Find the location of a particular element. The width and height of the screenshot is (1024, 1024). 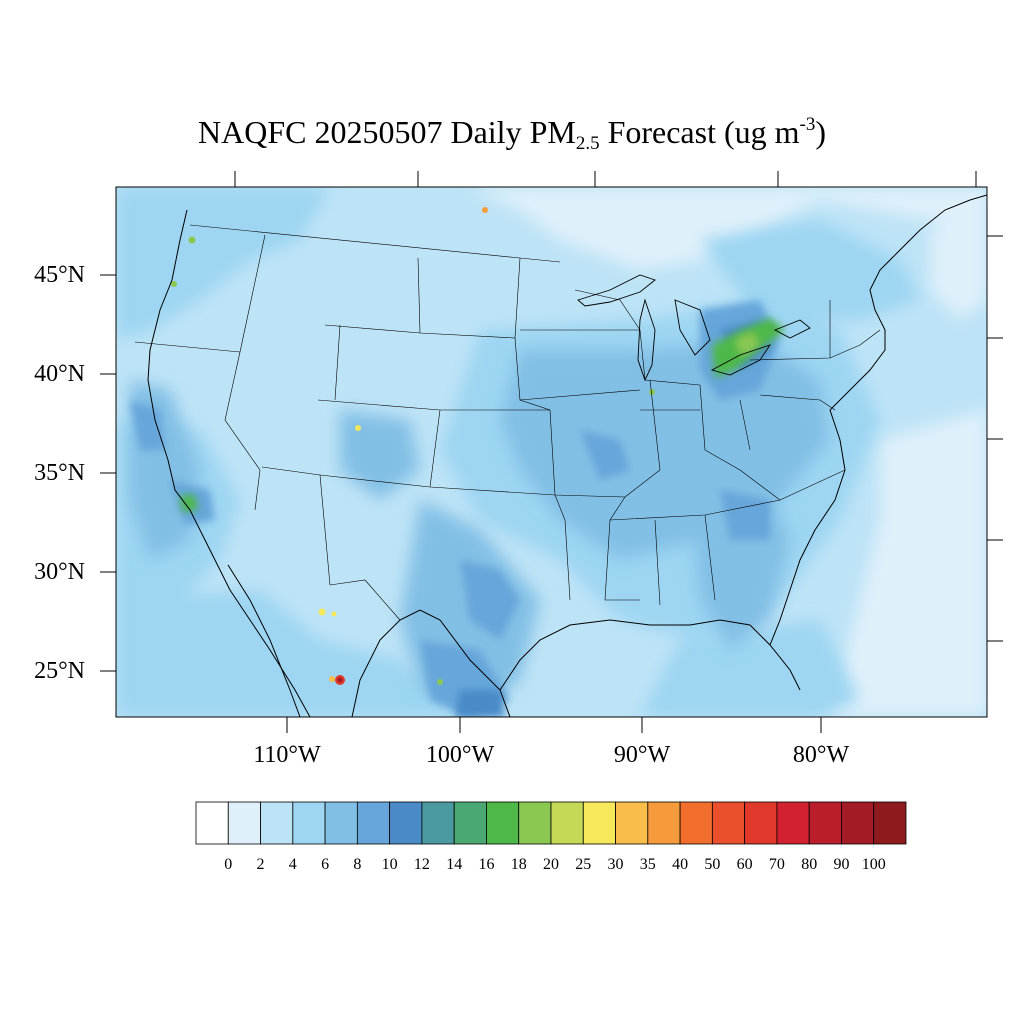

lon-label-80w: 80°W is located at coordinates (821, 755).